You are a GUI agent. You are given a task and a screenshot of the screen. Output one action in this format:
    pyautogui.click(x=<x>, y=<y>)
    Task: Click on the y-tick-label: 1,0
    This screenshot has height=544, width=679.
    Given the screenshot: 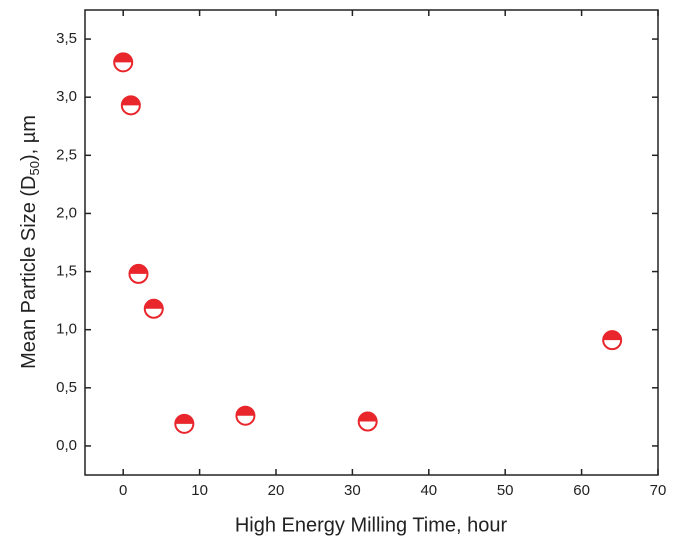 What is the action you would take?
    pyautogui.click(x=66, y=329)
    